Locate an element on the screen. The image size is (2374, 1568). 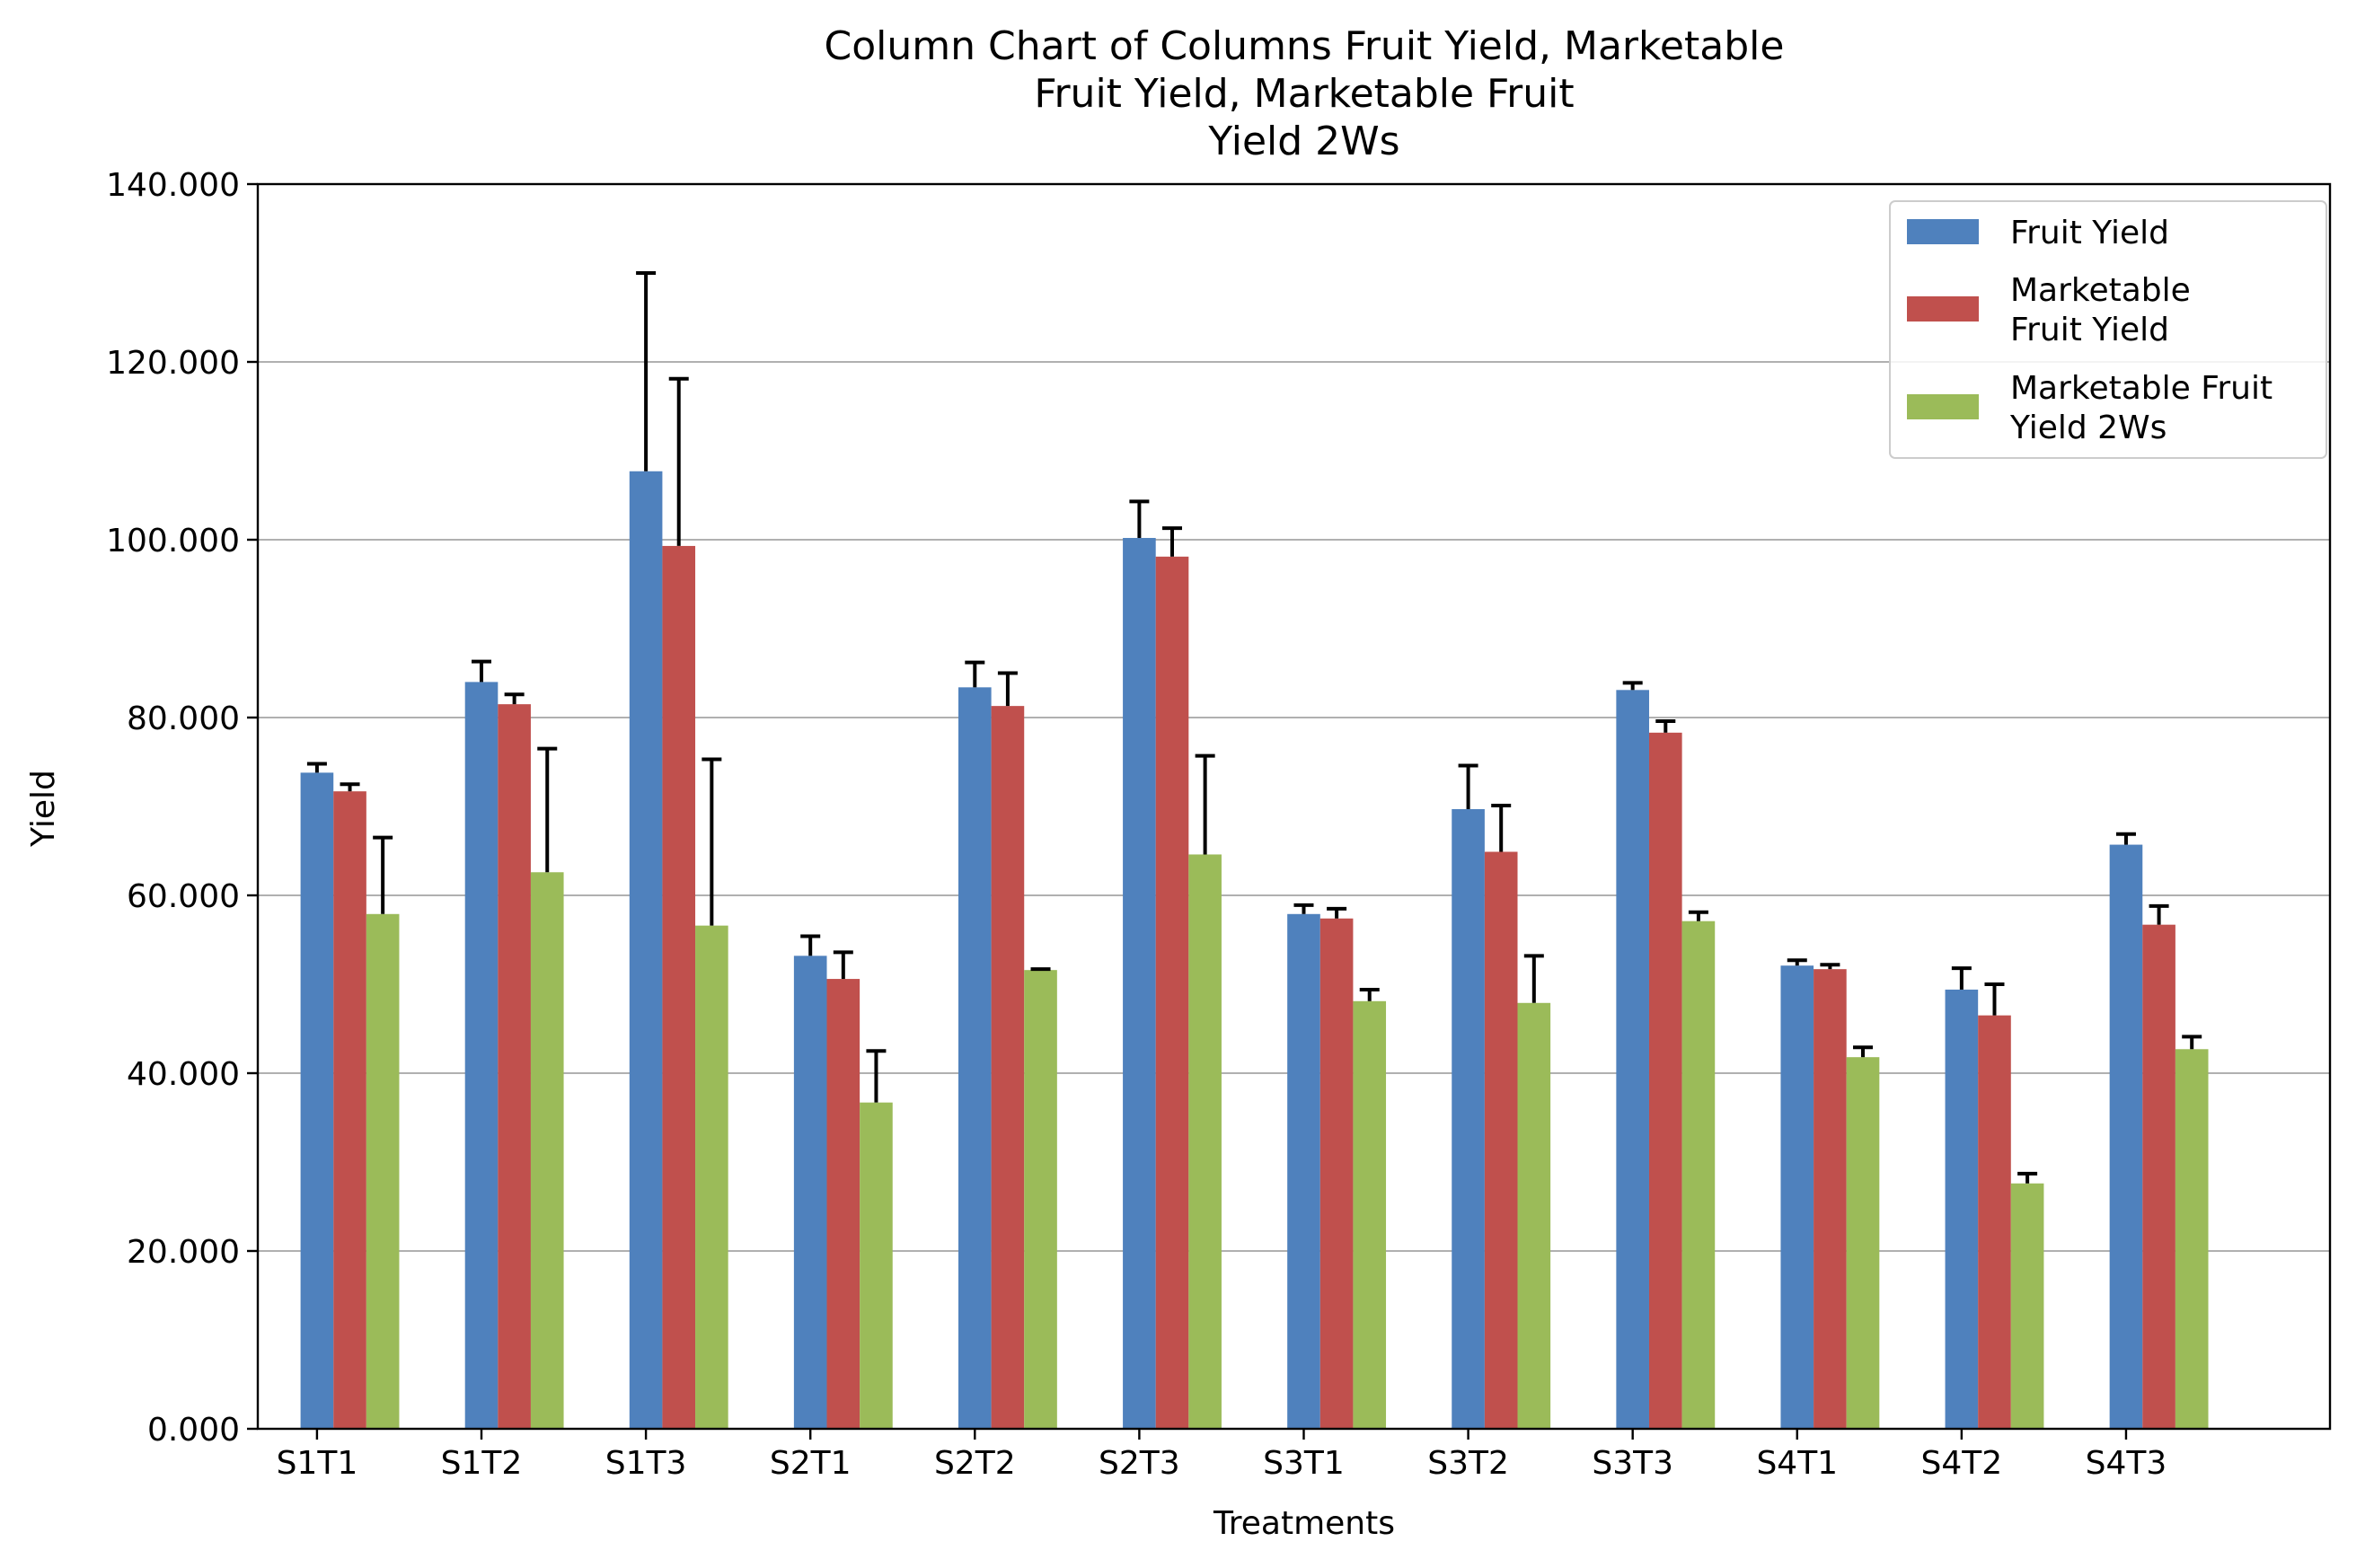
chart-title-line: Fruit Yield, Marketable Fruit is located at coordinates (1304, 94).